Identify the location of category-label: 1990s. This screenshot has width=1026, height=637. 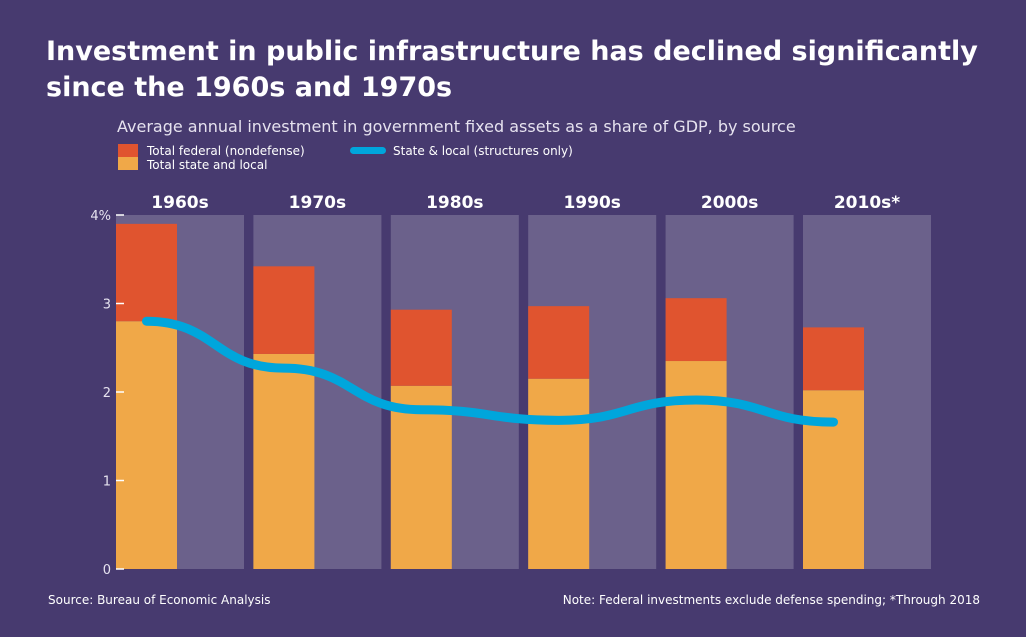
(591, 203).